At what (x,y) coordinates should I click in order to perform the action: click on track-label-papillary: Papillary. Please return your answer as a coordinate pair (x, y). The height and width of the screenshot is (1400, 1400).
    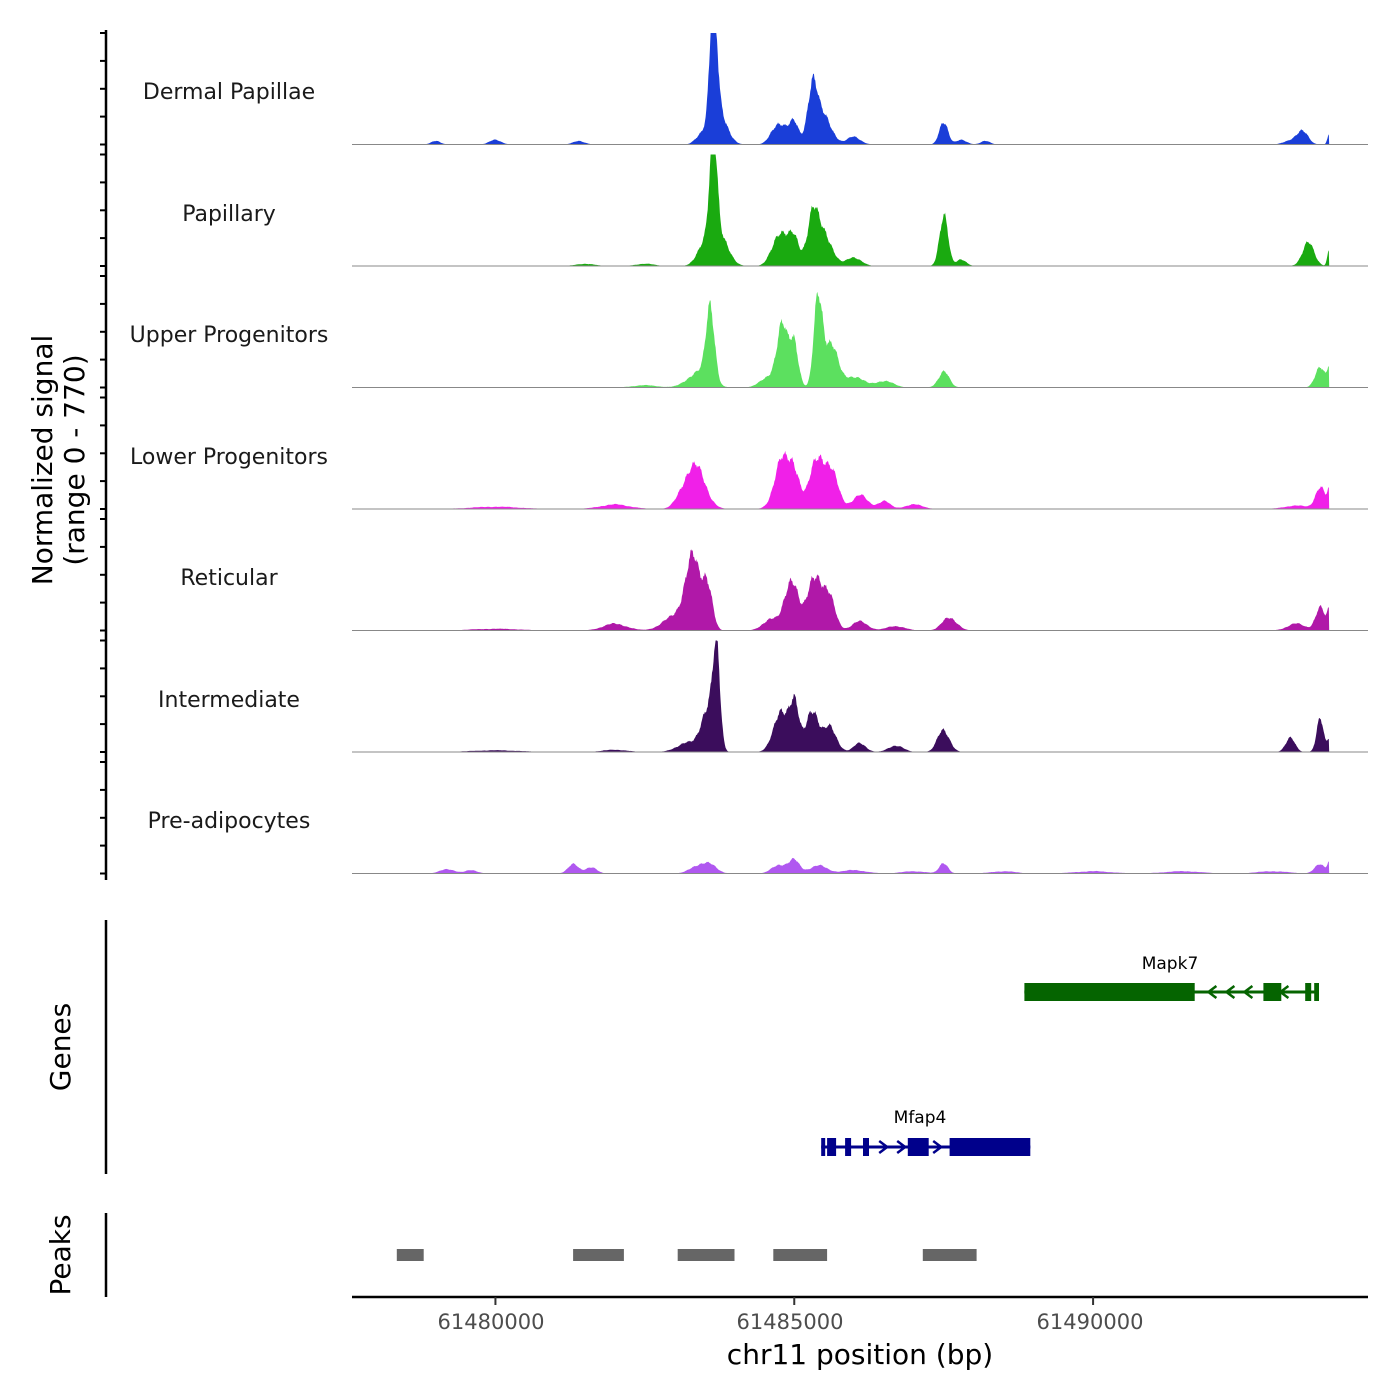
    Looking at the image, I should click on (229, 214).